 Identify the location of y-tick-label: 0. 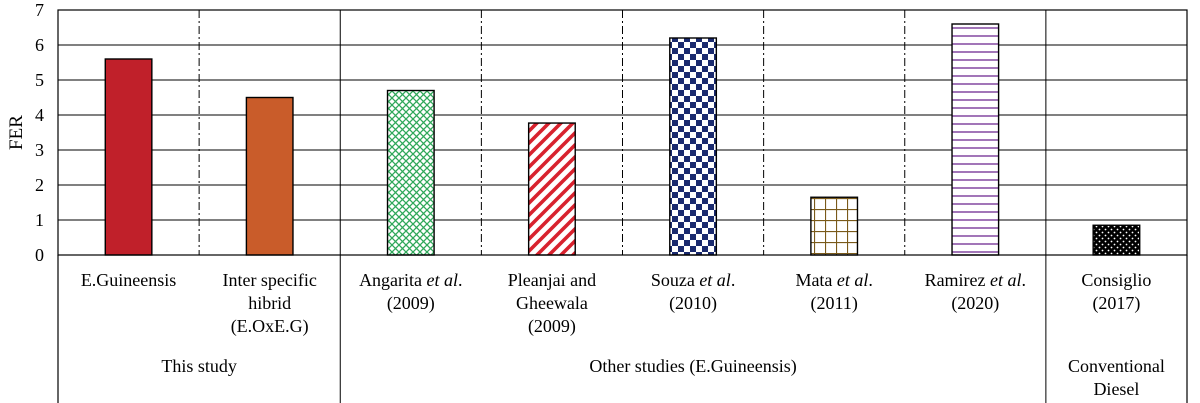
(39, 255).